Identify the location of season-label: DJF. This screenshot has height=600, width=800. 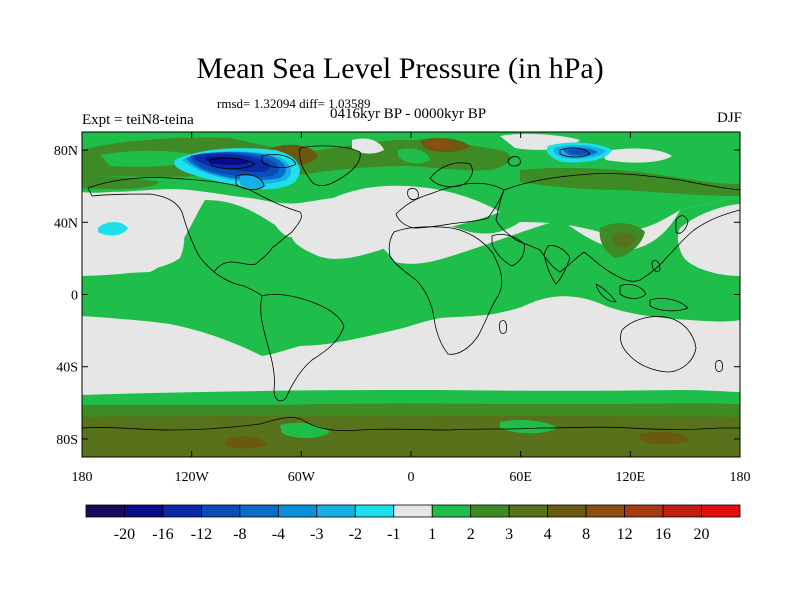
(729, 118).